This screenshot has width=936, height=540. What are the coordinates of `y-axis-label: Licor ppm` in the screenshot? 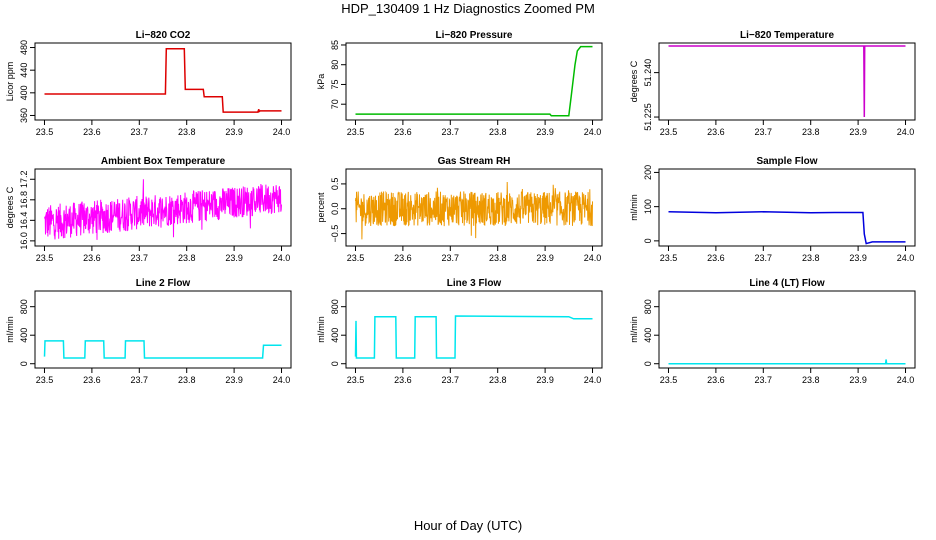 It's located at (10, 82).